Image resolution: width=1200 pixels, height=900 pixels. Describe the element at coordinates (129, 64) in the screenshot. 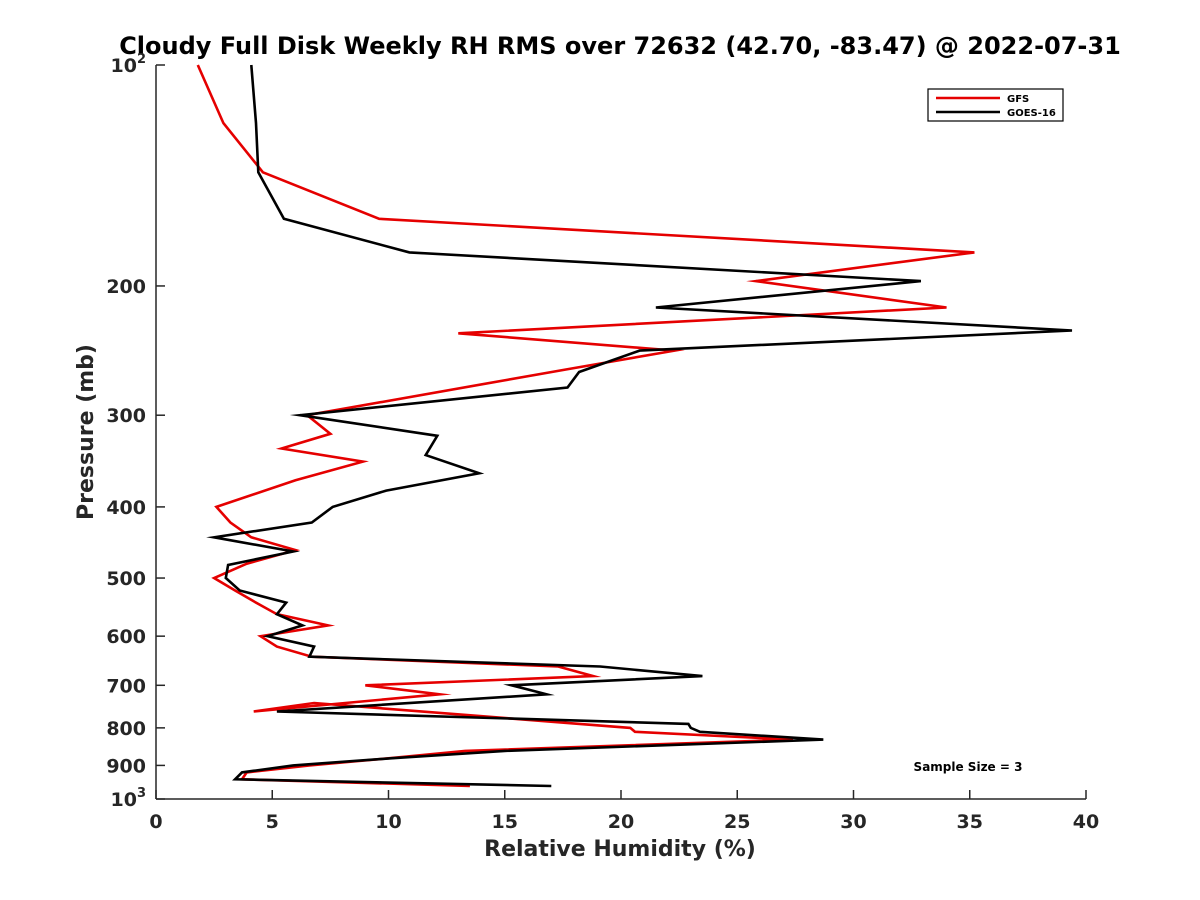

I see `y-tick-label: 10²` at that location.